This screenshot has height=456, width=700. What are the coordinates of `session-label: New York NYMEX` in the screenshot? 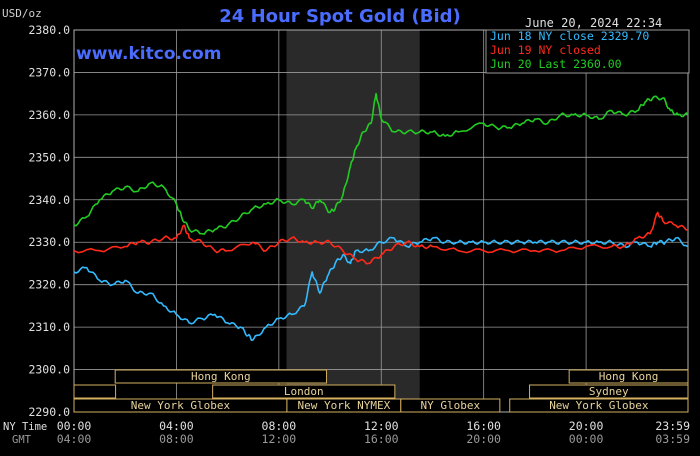 It's located at (344, 405).